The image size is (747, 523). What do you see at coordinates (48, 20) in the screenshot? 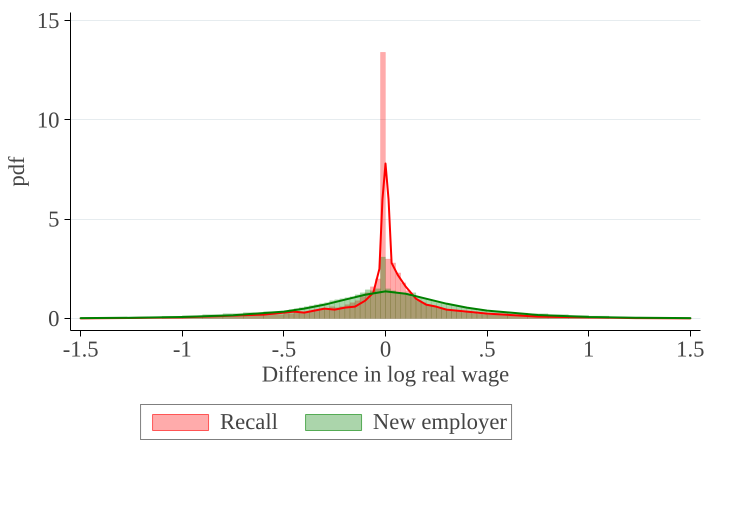
I see `y-tick-label: 15` at bounding box center [48, 20].